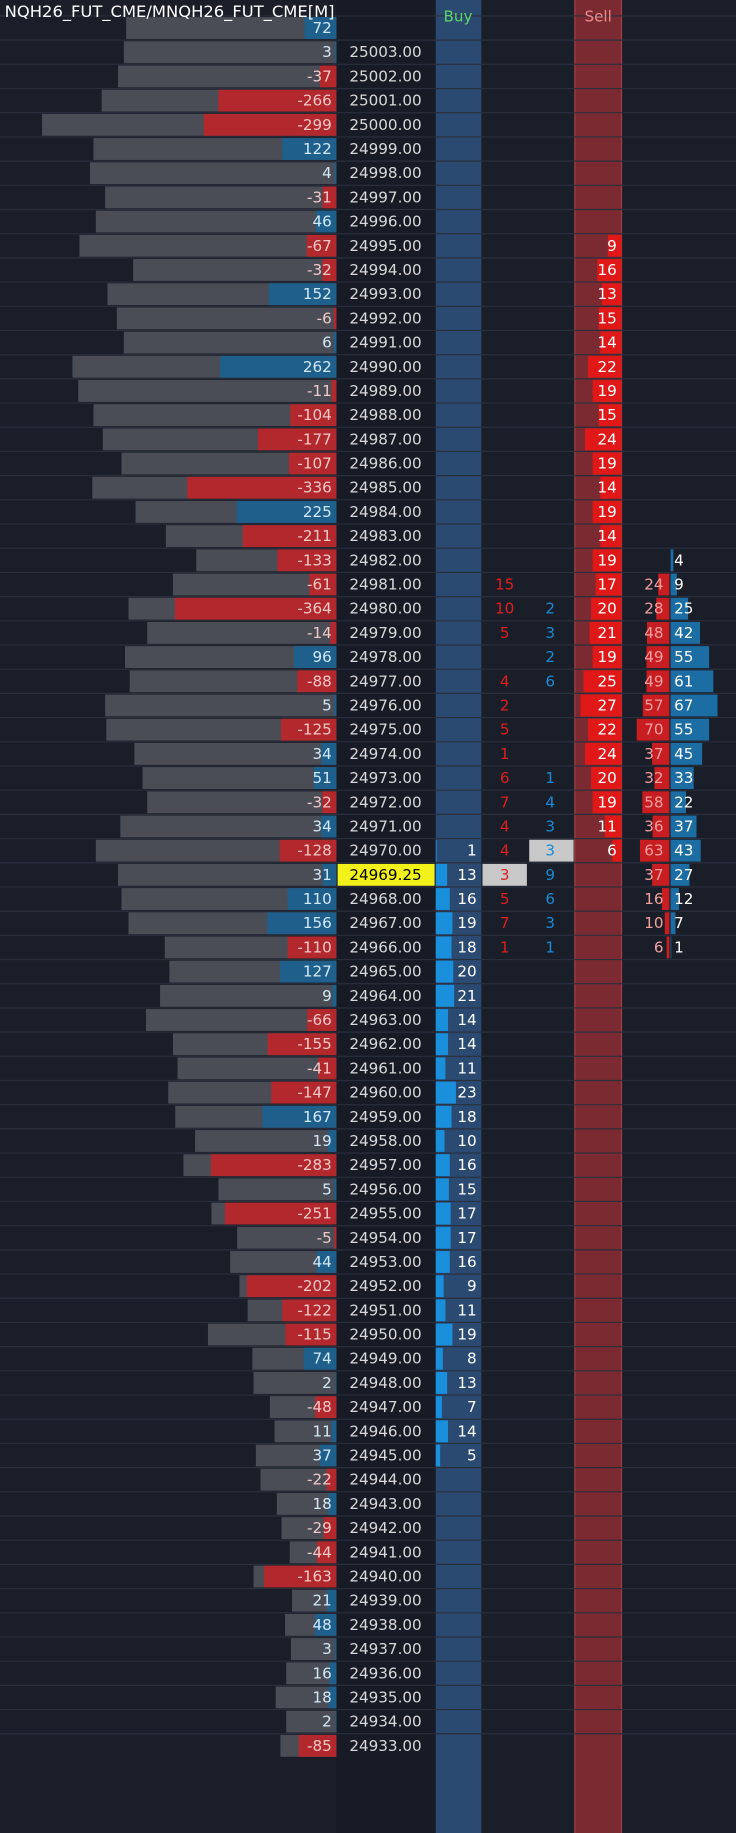  What do you see at coordinates (466, 1310) in the screenshot?
I see `buy-value: 11` at bounding box center [466, 1310].